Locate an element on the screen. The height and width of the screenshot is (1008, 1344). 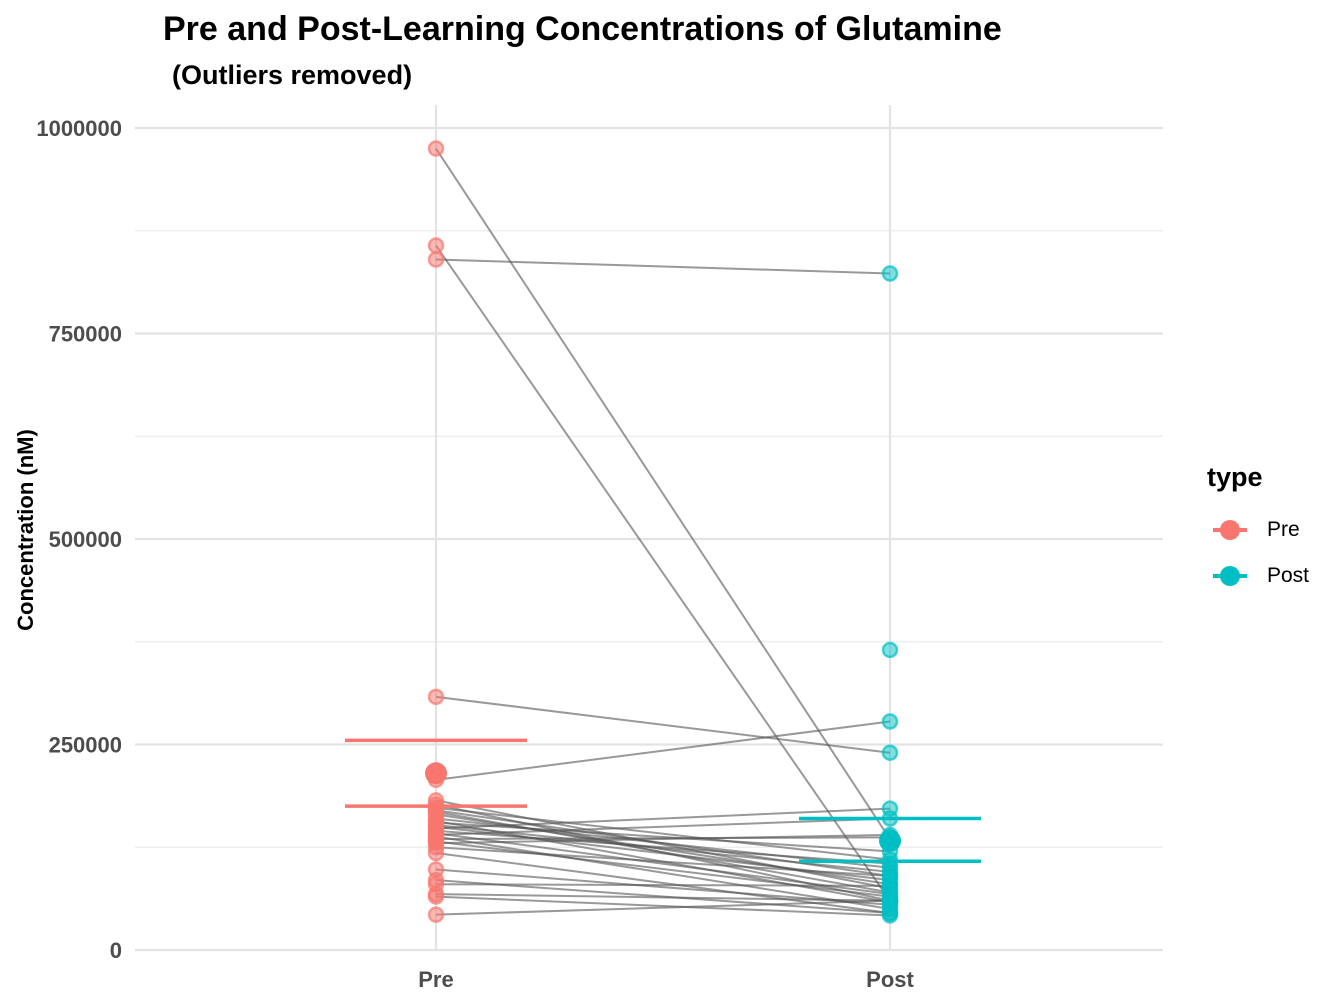
legend-label-post: Post is located at coordinates (1288, 575).